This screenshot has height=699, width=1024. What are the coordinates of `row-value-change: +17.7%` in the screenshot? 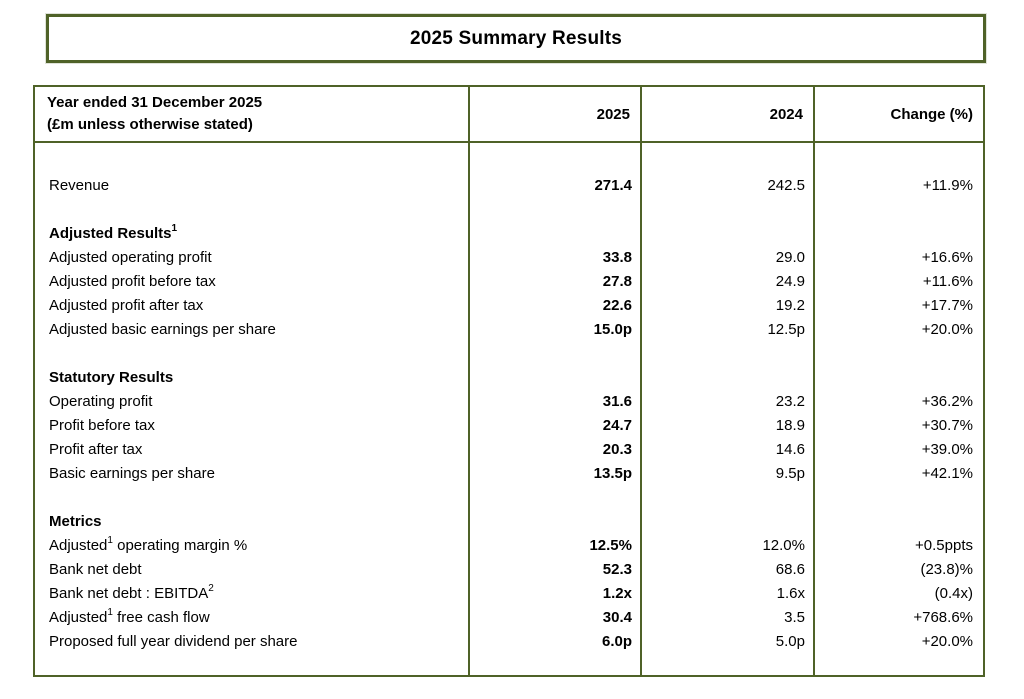 It's located at (947, 305).